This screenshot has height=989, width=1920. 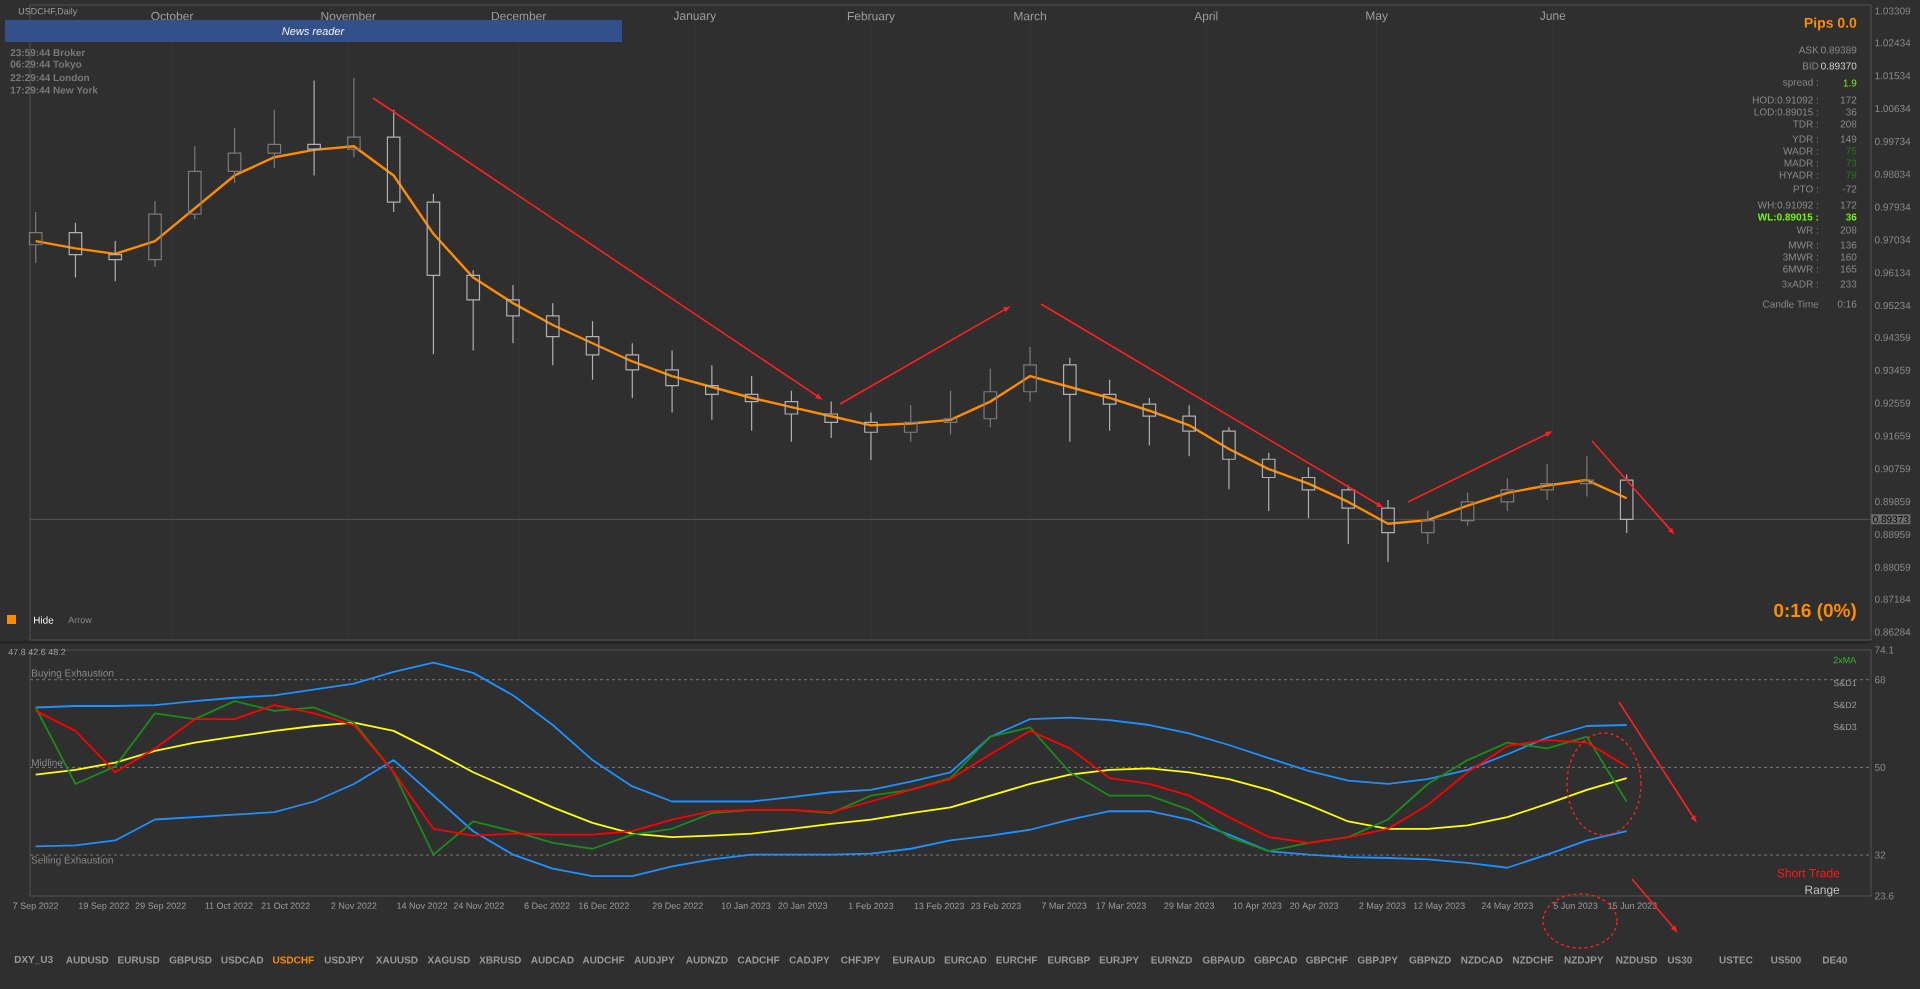 What do you see at coordinates (1851, 175) in the screenshot?
I see `annotation: 79` at bounding box center [1851, 175].